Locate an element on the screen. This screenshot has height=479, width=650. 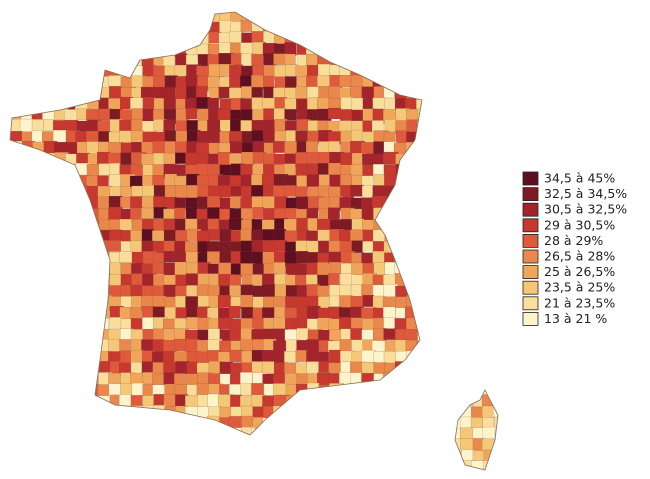
legend-swatch is located at coordinates (530, 256).